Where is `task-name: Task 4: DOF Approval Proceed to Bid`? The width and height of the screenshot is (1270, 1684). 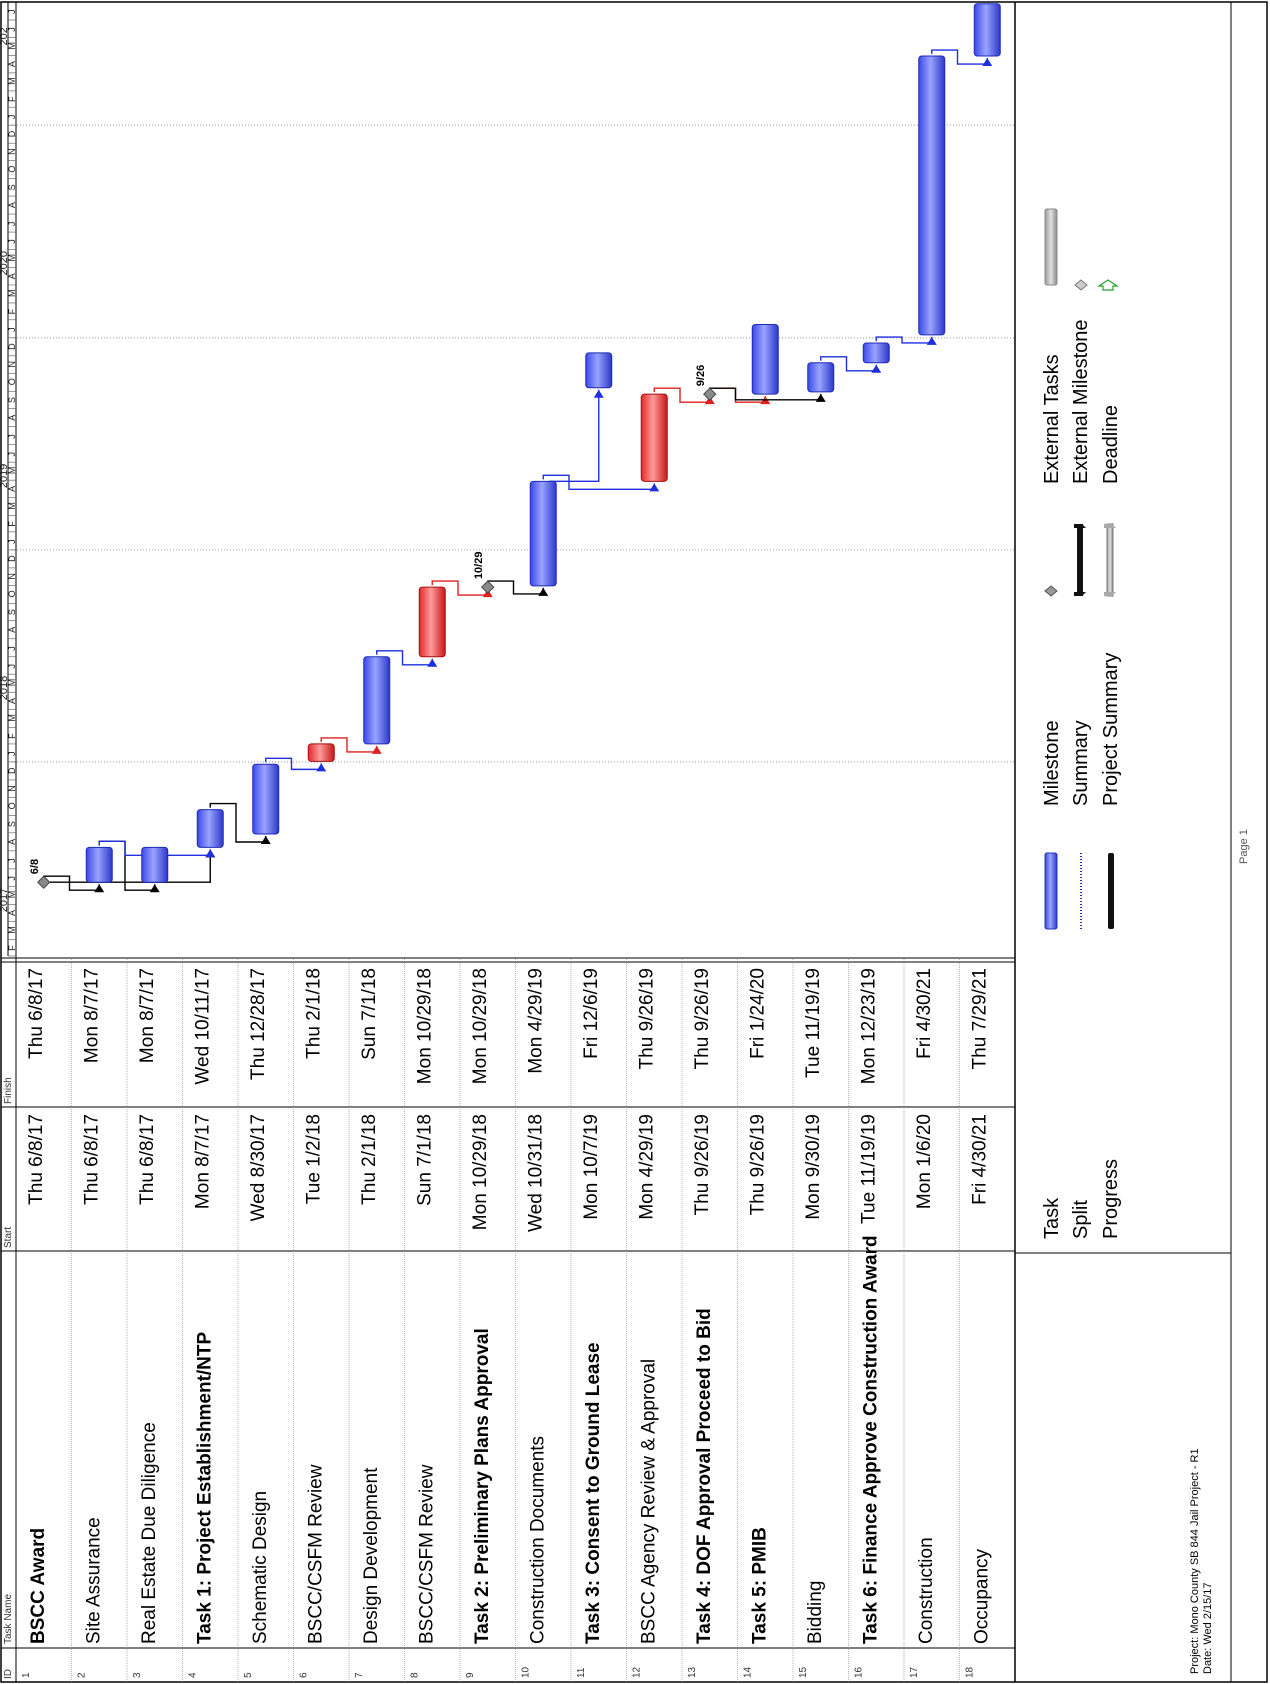 task-name: Task 4: DOF Approval Proceed to Bid is located at coordinates (704, 1476).